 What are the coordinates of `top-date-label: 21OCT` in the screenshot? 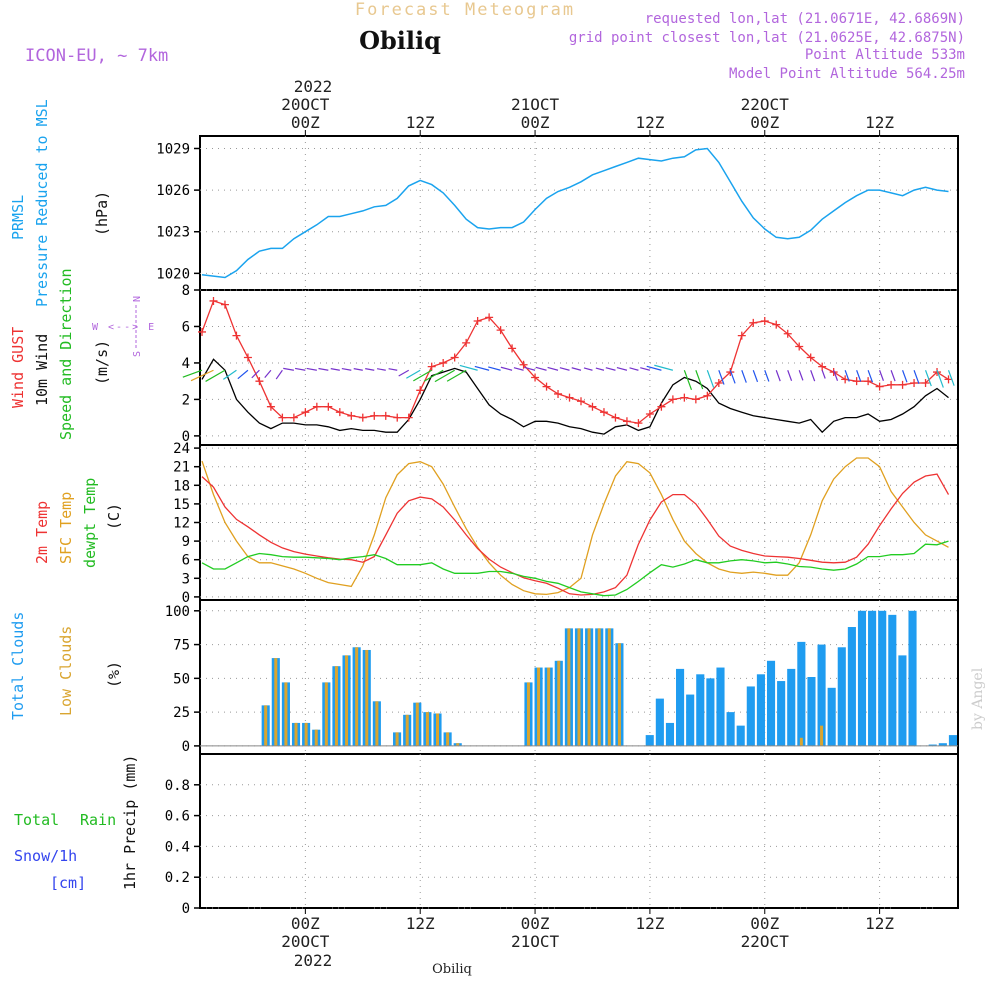 It's located at (535, 104).